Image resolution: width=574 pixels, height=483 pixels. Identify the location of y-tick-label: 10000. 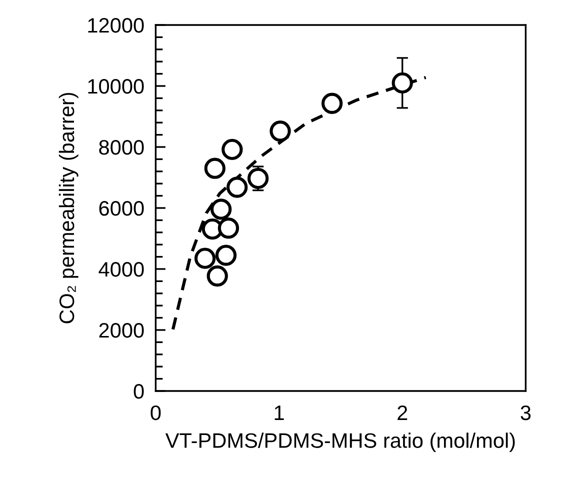
(116, 86).